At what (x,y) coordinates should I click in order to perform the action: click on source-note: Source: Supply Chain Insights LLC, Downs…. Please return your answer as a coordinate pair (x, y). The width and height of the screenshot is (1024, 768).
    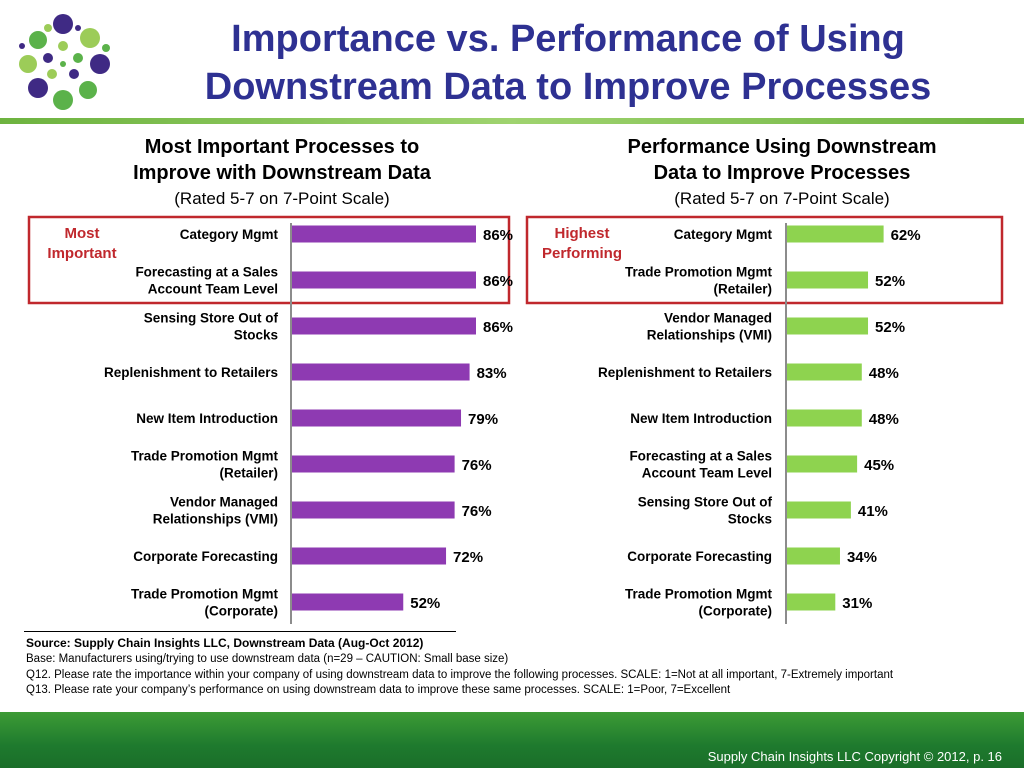
    Looking at the image, I should click on (225, 643).